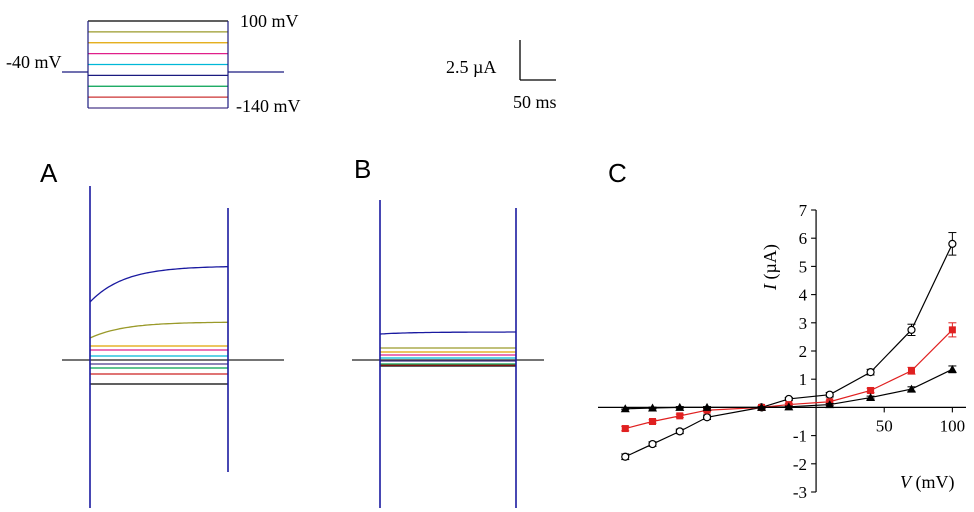 Image resolution: width=974 pixels, height=512 pixels. I want to click on panel-b-label: B, so click(362, 169).